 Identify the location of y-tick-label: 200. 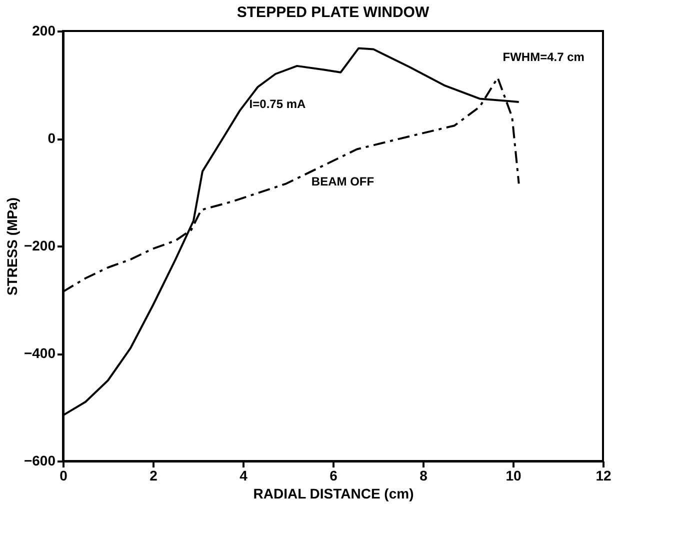
(44, 30).